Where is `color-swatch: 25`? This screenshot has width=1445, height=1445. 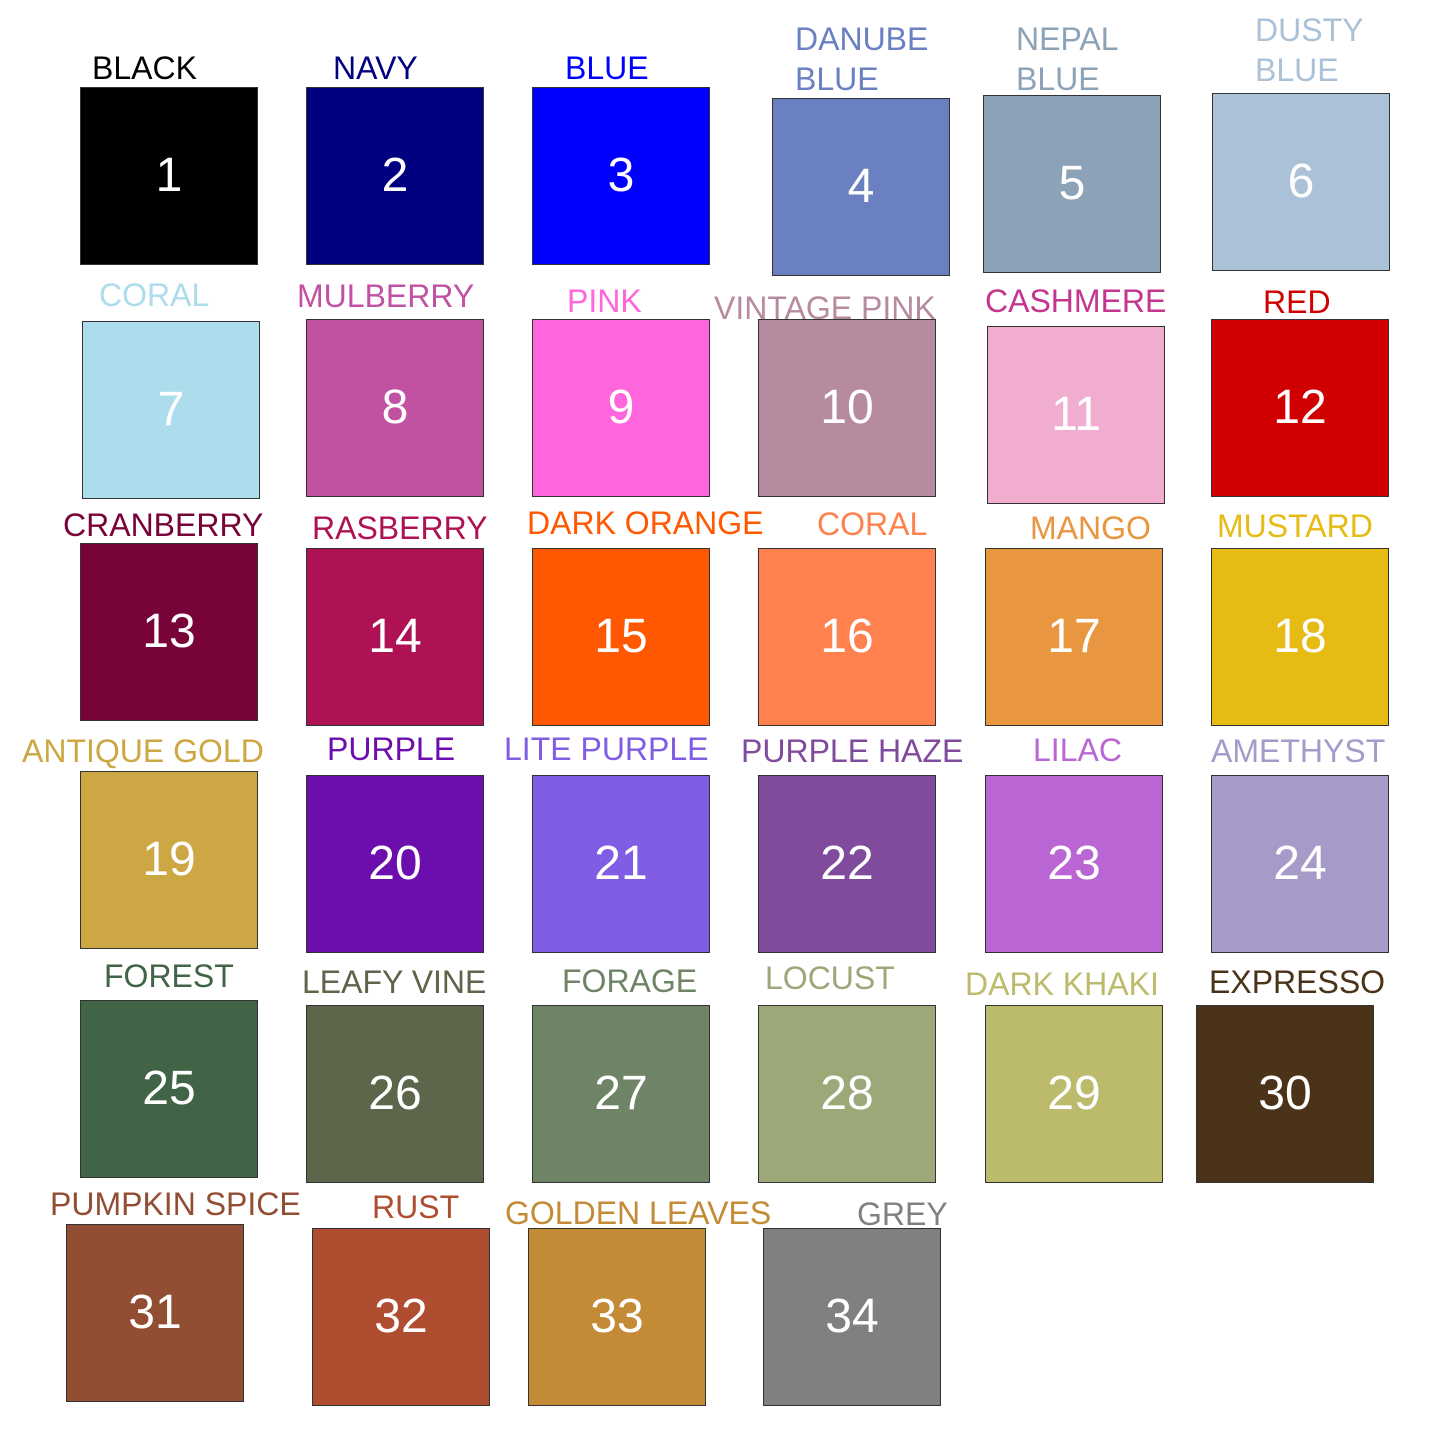 color-swatch: 25 is located at coordinates (169, 1089).